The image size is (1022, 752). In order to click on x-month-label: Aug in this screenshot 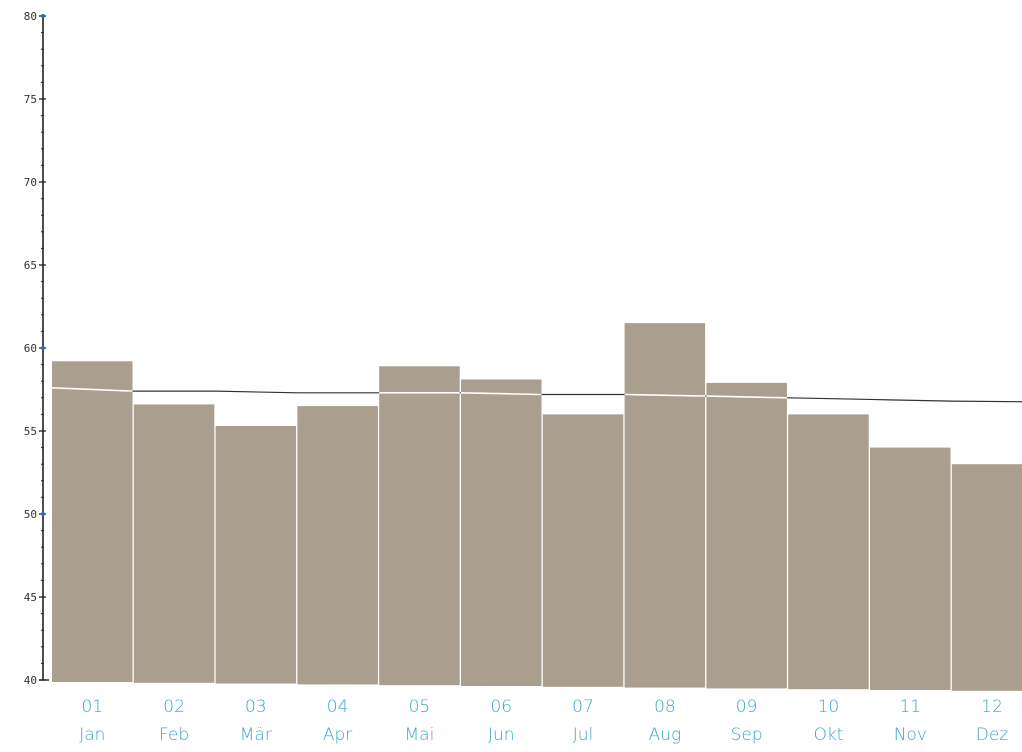, I will do `click(665, 735)`.